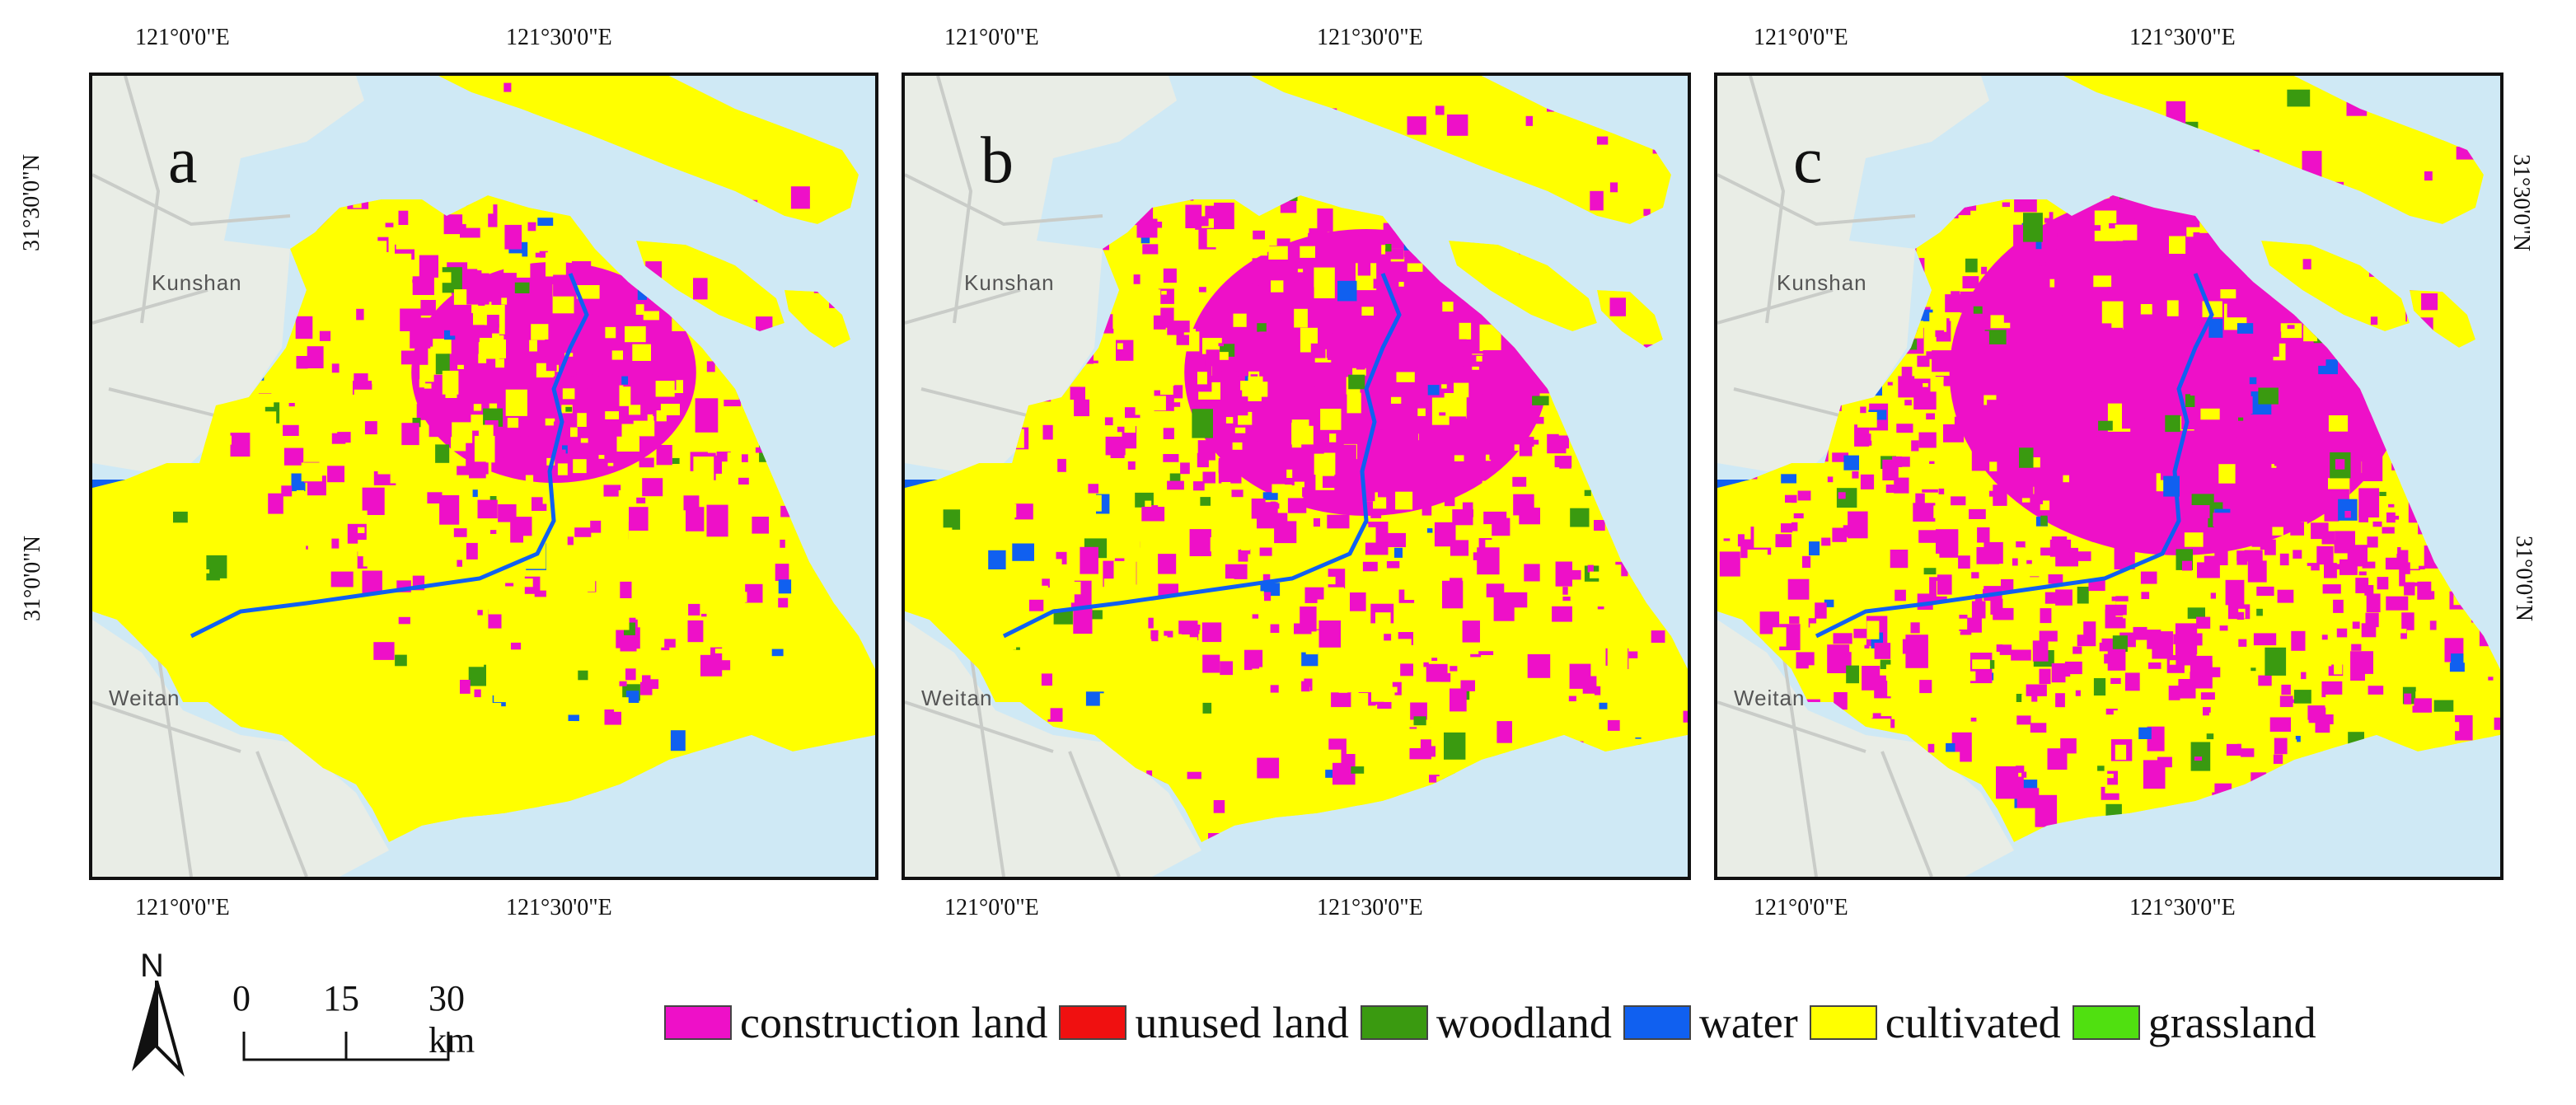 The height and width of the screenshot is (1105, 2576). Describe the element at coordinates (452, 1019) in the screenshot. I see `scale-label-30: 30 km` at that location.